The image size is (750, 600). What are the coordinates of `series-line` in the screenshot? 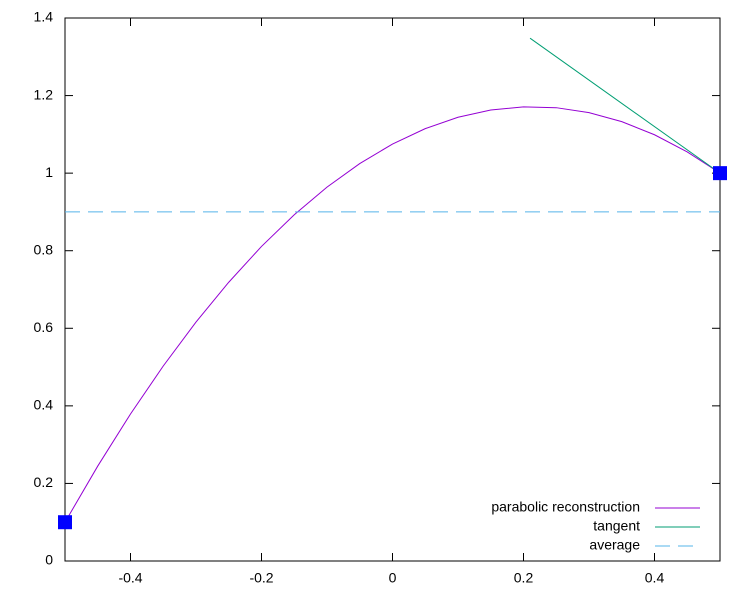 It's located at (625, 105).